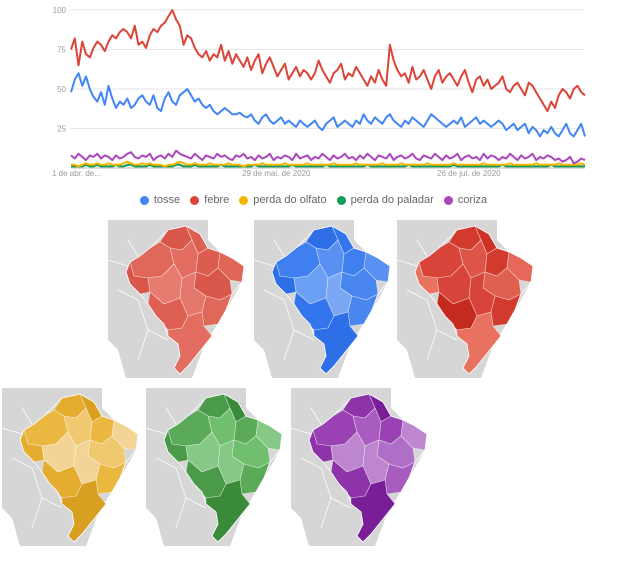 This screenshot has height=567, width=627. What do you see at coordinates (328, 157) in the screenshot?
I see `series-line-coriza` at bounding box center [328, 157].